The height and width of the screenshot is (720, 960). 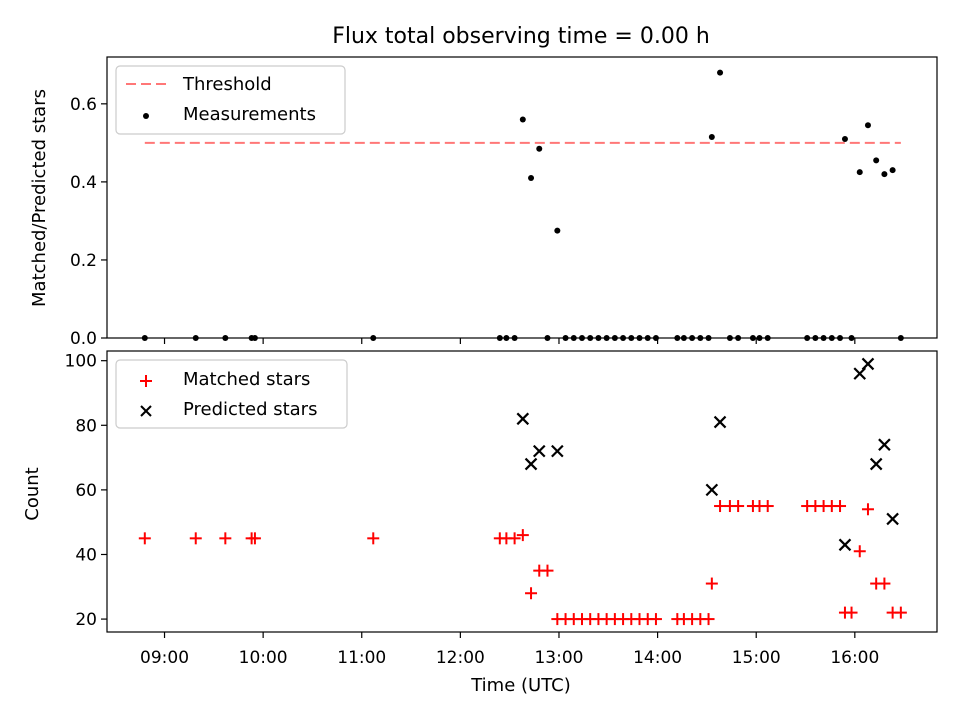 I want to click on legend-measurements-label: Measurements, so click(x=249, y=114).